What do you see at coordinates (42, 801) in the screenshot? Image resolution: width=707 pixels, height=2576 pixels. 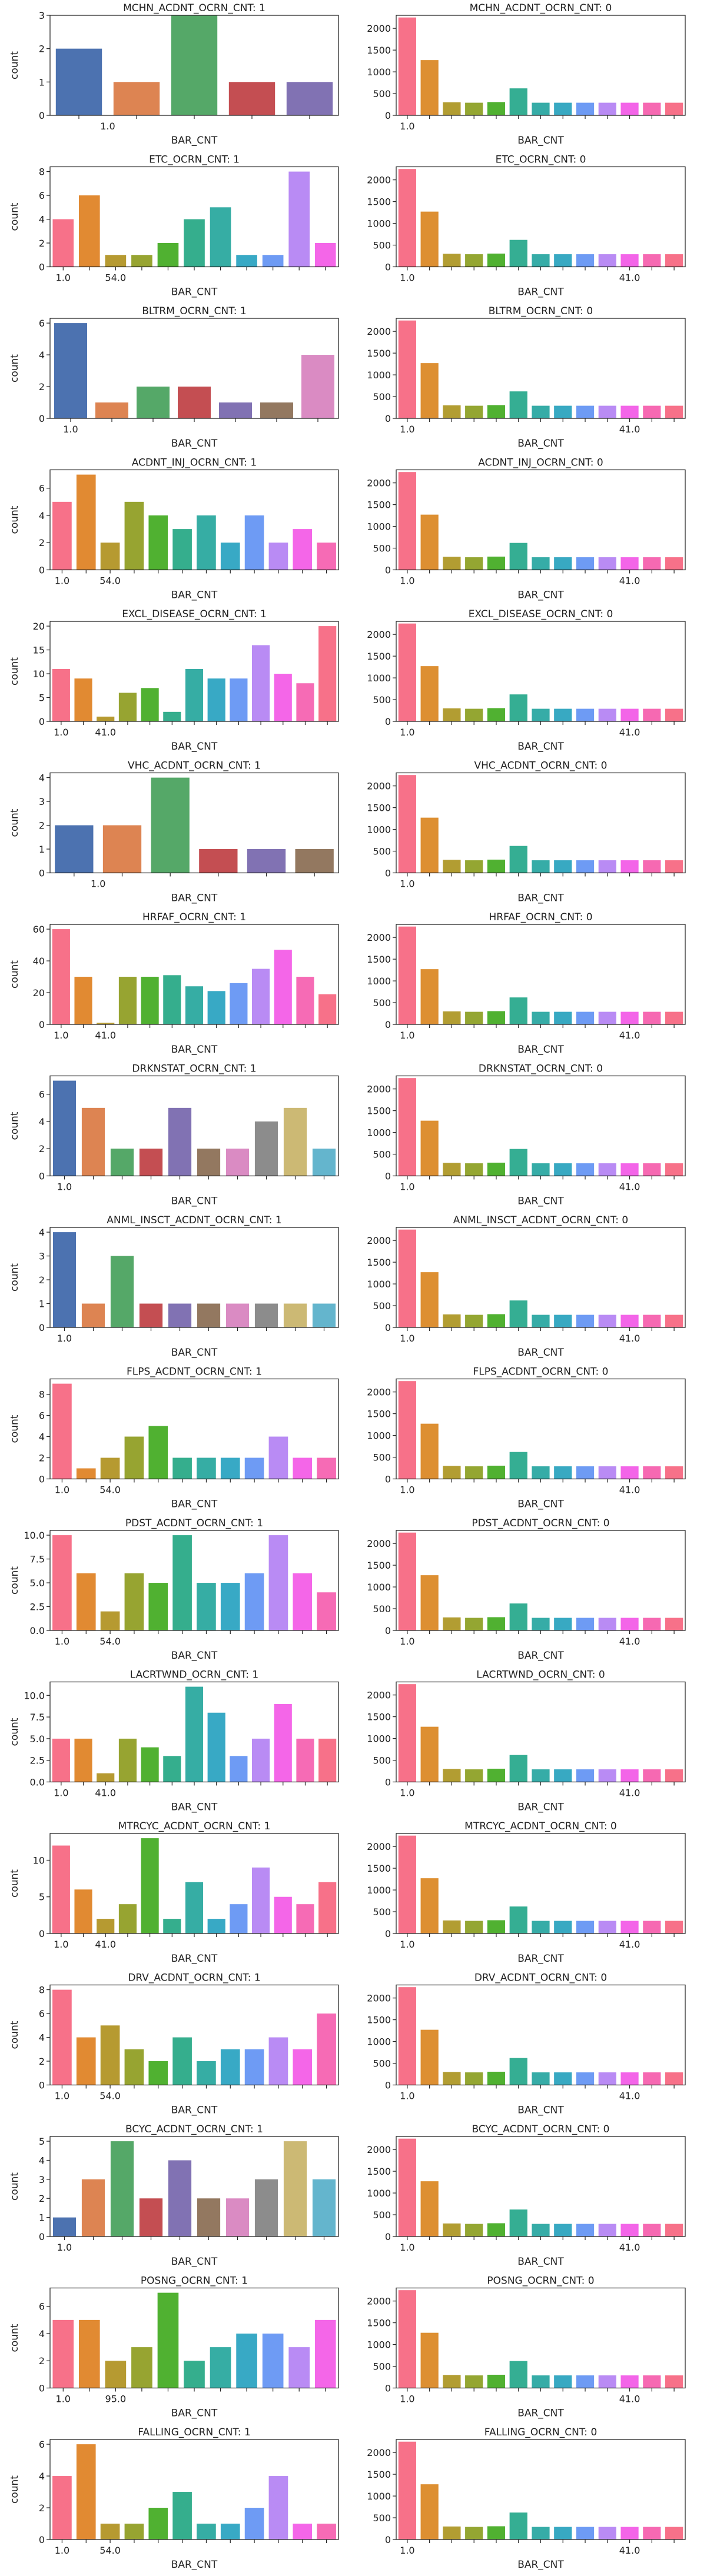 I see `y-tick-label: 3` at bounding box center [42, 801].